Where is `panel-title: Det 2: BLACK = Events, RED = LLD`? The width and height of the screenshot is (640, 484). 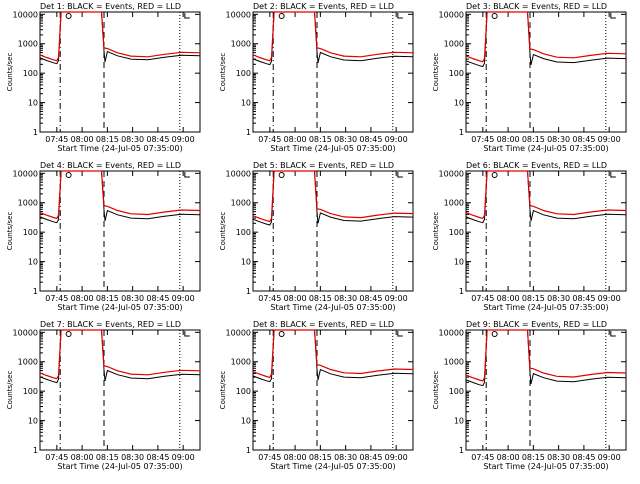
panel-title: Det 2: BLACK = Events, RED = LLD is located at coordinates (323, 6).